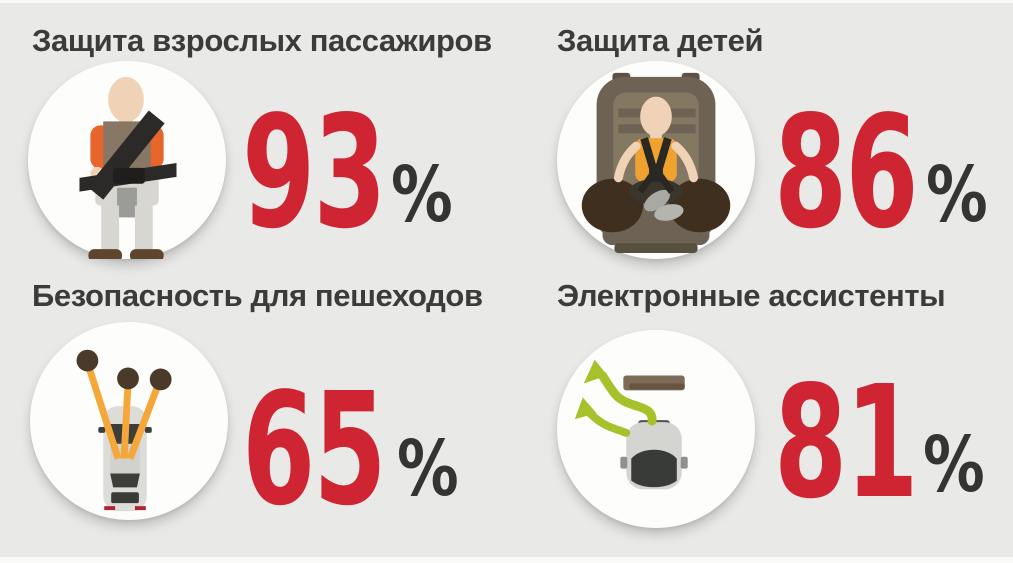 Image resolution: width=1013 pixels, height=563 pixels. Describe the element at coordinates (751, 295) in the screenshot. I see `stat-title: Электронные ассистенты` at that location.